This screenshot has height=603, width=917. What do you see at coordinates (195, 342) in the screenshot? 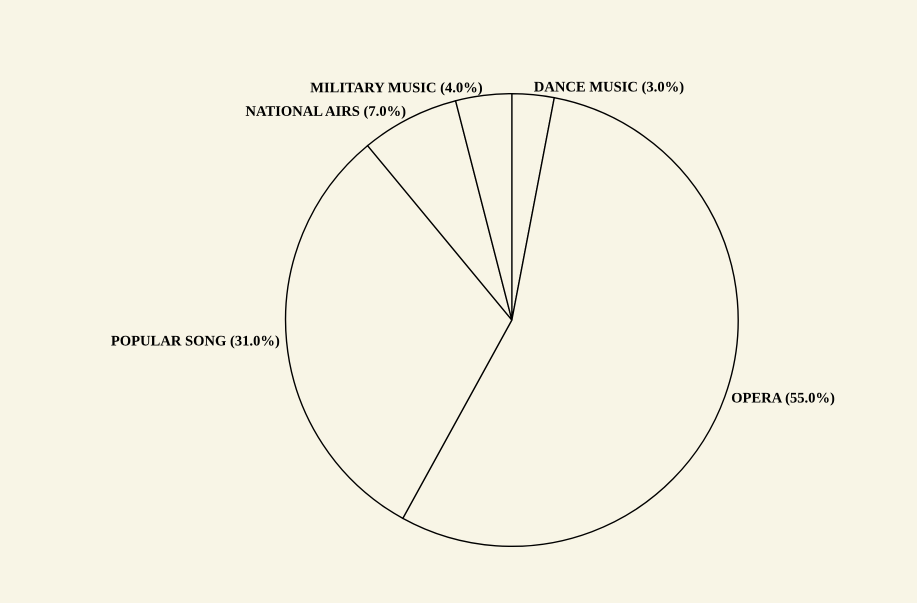
I see `slice-label: POPULAR SONG (31.0%)` at bounding box center [195, 342].